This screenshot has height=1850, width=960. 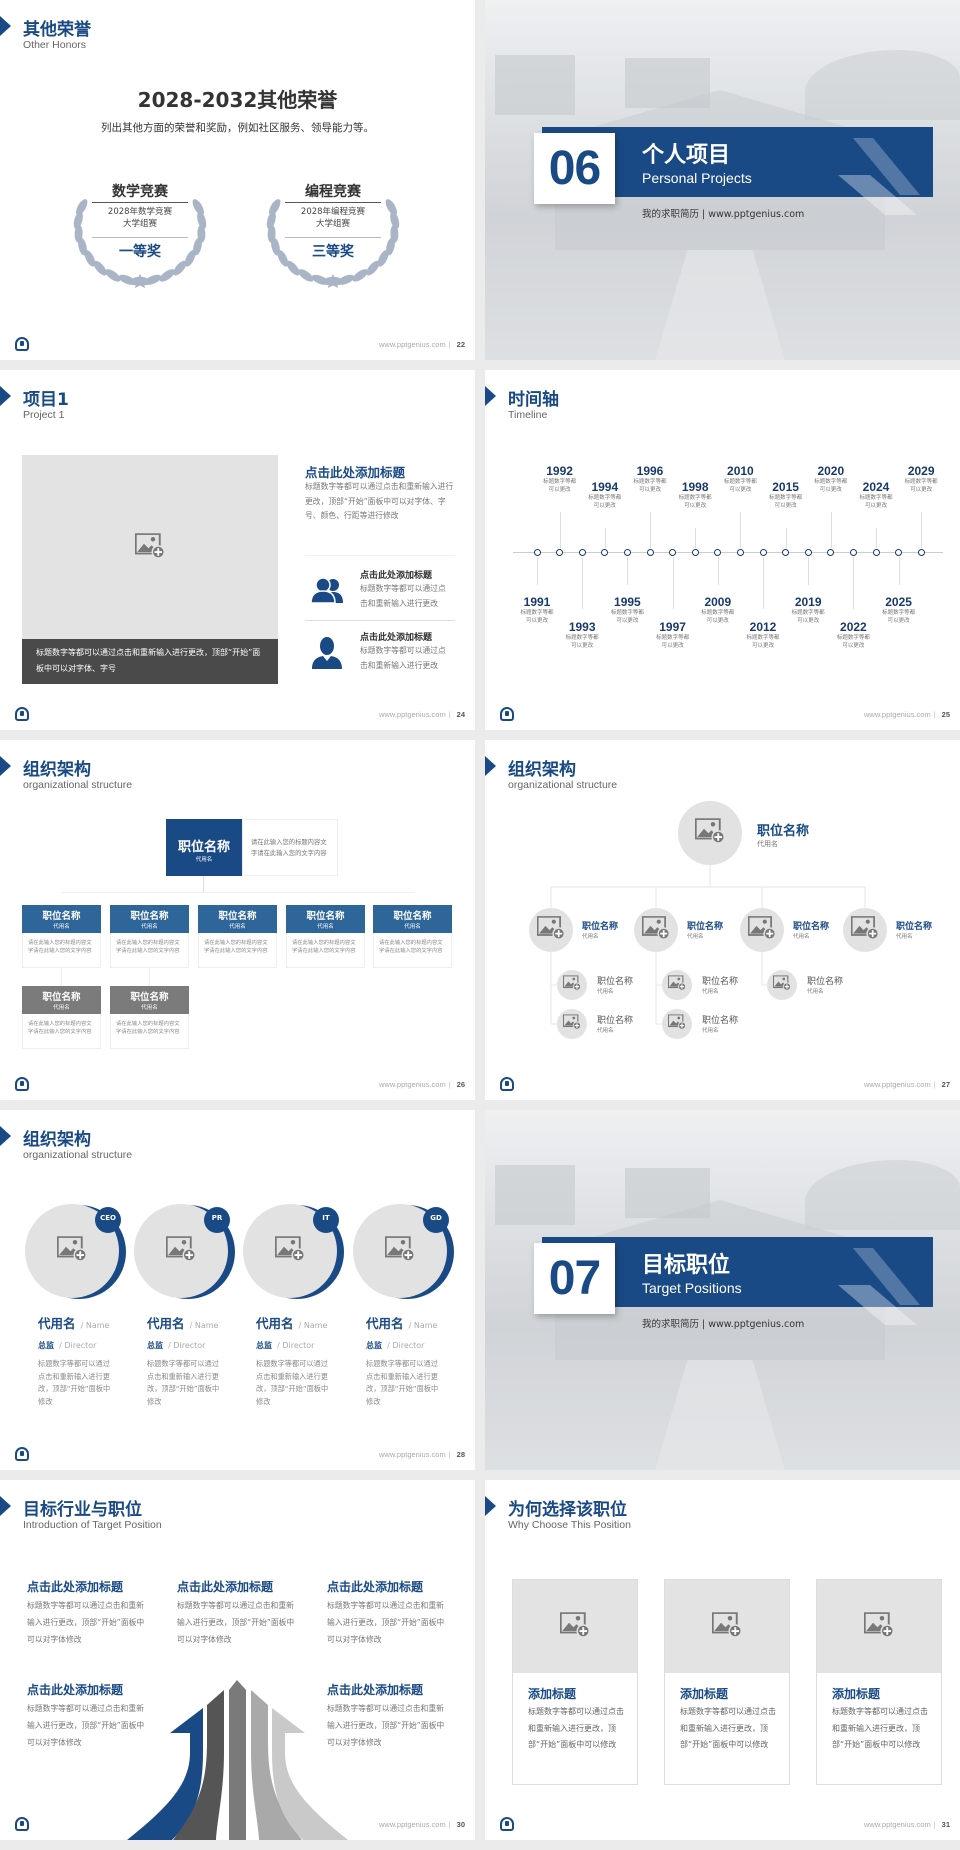 I want to click on block-heading: 点击此处添加标题, so click(x=75, y=1690).